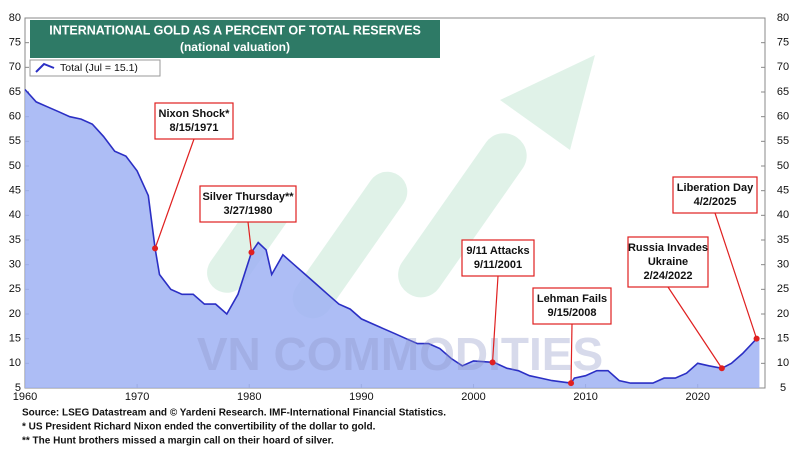 The image size is (800, 453). What do you see at coordinates (783, 289) in the screenshot?
I see `y2-tick-label: 25` at bounding box center [783, 289].